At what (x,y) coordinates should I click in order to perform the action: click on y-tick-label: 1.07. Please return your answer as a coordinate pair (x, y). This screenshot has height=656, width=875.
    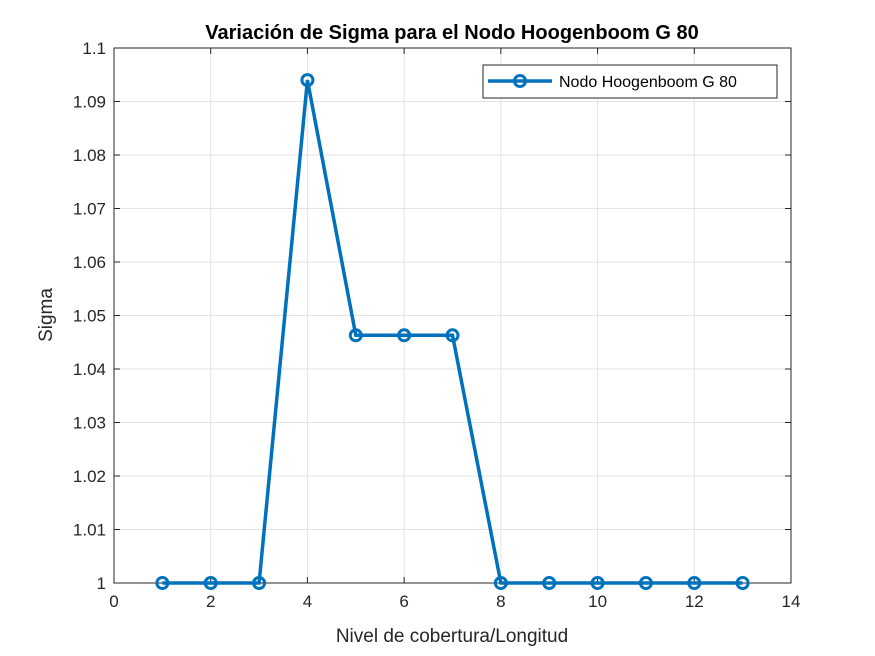
    Looking at the image, I should click on (89, 209).